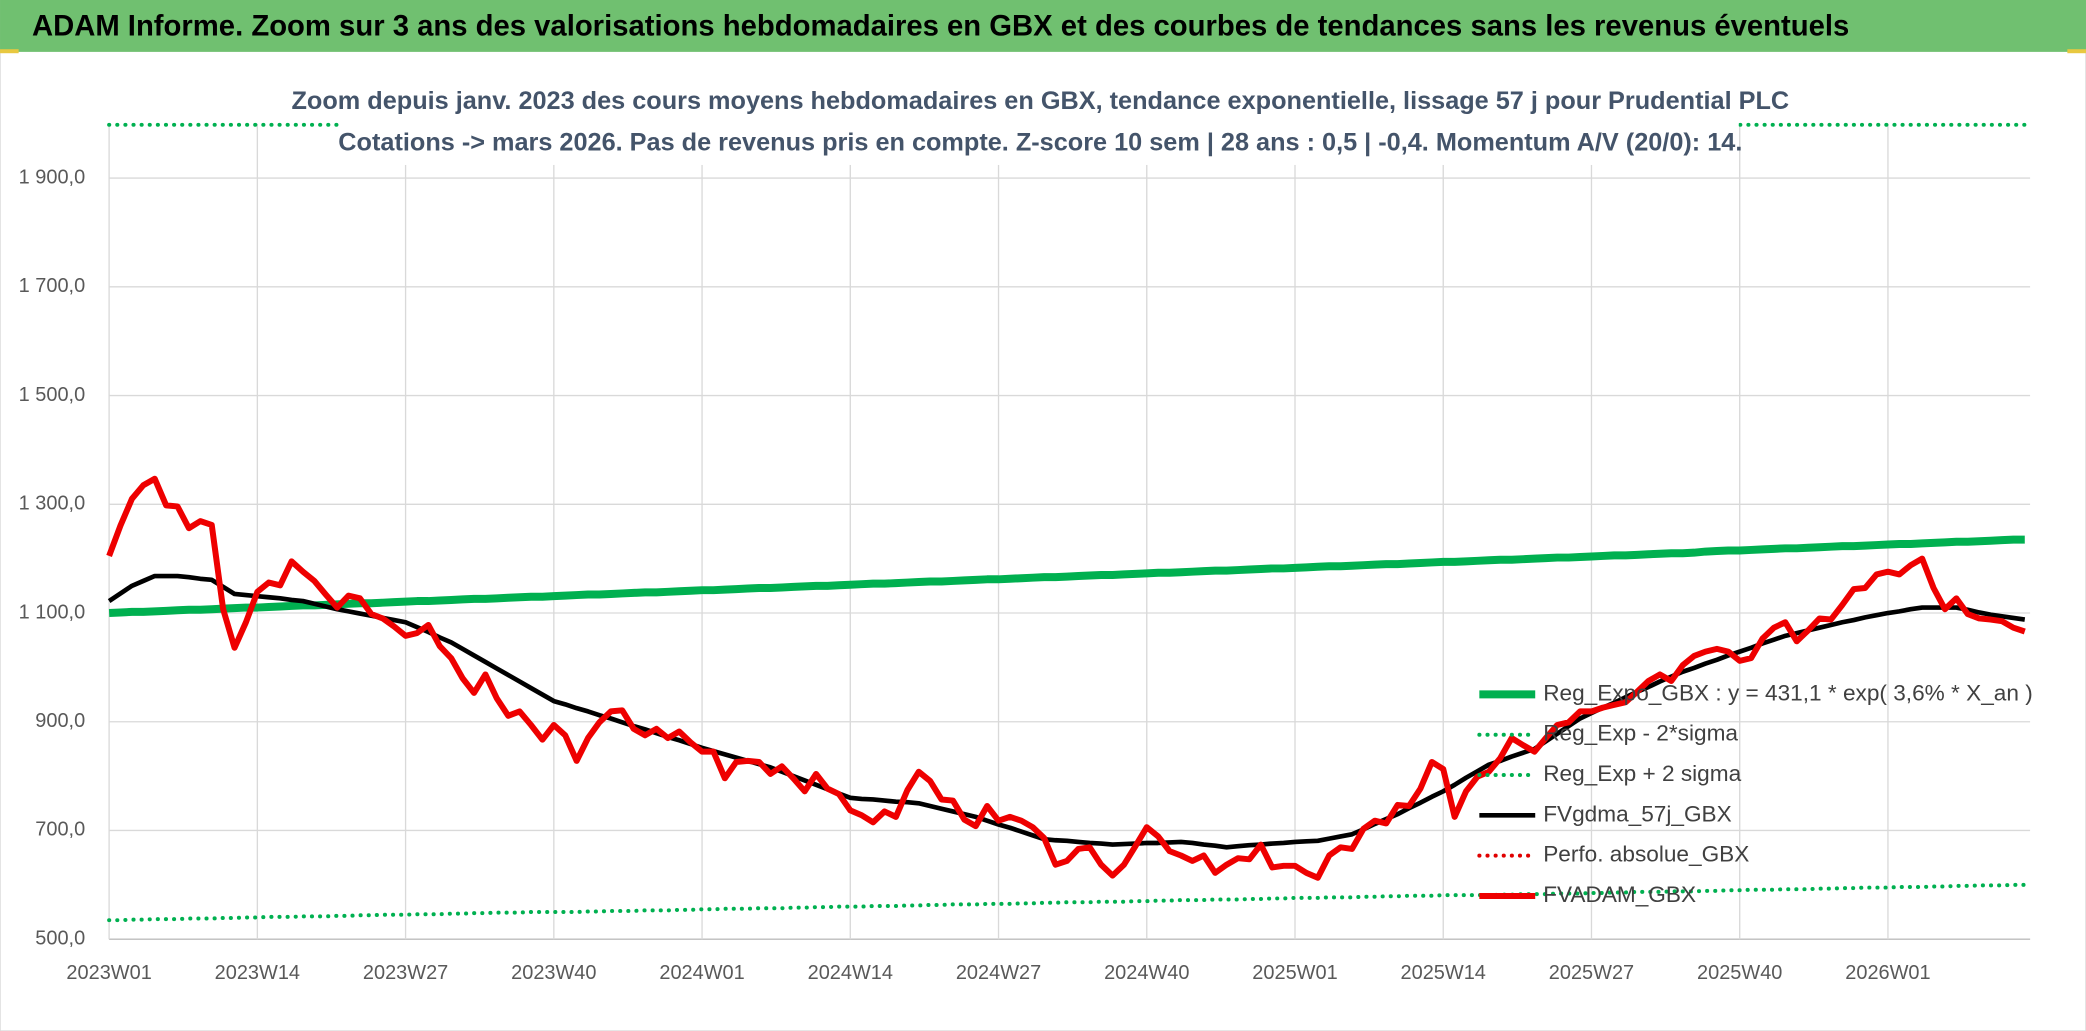  Describe the element at coordinates (52, 177) in the screenshot. I see `y-tick-label: 1 900,0` at that location.